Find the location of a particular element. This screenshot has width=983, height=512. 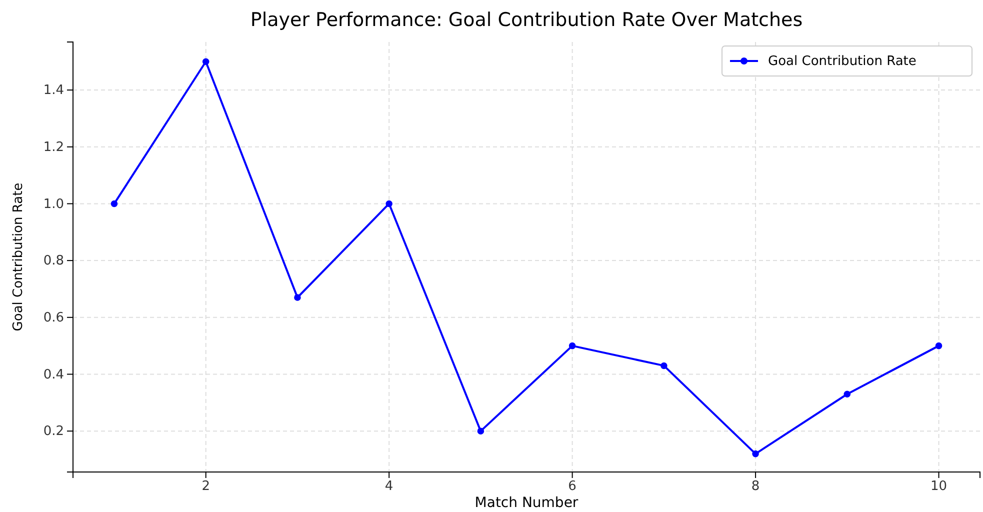

x-tick-label: 10 is located at coordinates (939, 486).